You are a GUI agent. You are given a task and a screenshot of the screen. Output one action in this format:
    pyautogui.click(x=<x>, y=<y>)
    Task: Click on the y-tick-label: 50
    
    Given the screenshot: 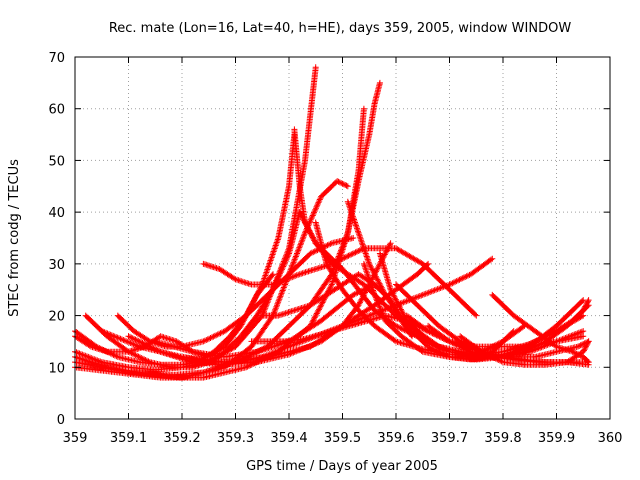 What is the action you would take?
    pyautogui.click(x=56, y=161)
    